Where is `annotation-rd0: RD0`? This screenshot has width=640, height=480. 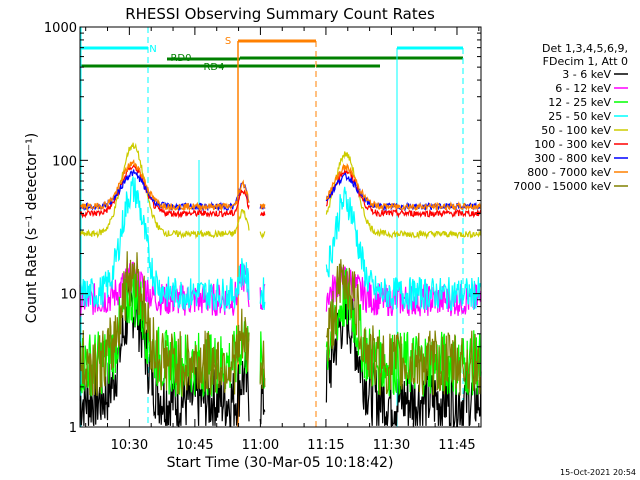 annotation-rd0: RD0 is located at coordinates (180, 58).